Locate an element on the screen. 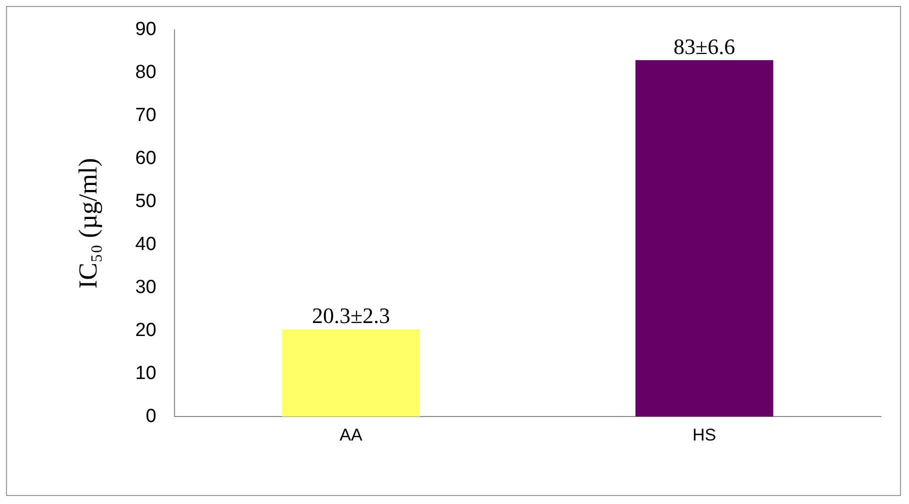 The width and height of the screenshot is (909, 504). y-tick-label: 50 is located at coordinates (145, 201).